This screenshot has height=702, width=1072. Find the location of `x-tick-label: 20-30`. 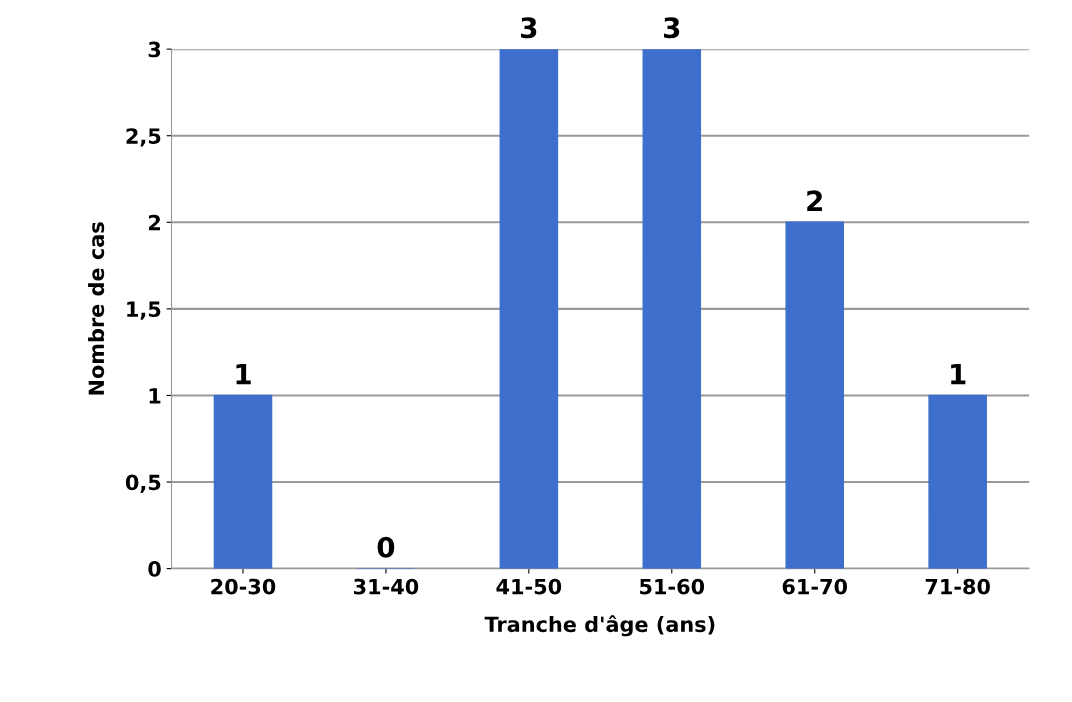

x-tick-label: 20-30 is located at coordinates (243, 586).